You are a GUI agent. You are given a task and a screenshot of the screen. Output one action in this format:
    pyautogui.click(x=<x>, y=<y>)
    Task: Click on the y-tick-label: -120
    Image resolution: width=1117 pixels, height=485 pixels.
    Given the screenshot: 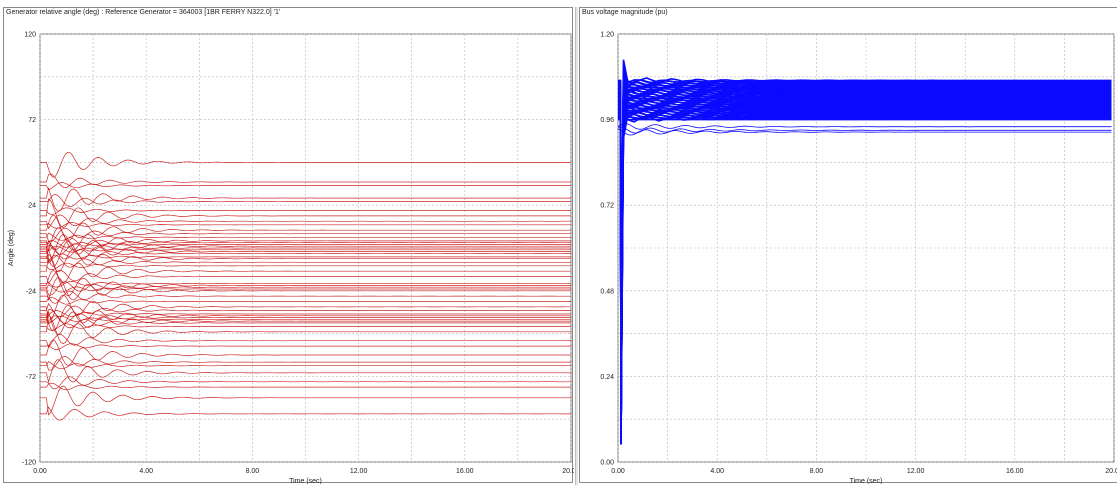 What is the action you would take?
    pyautogui.click(x=29, y=463)
    